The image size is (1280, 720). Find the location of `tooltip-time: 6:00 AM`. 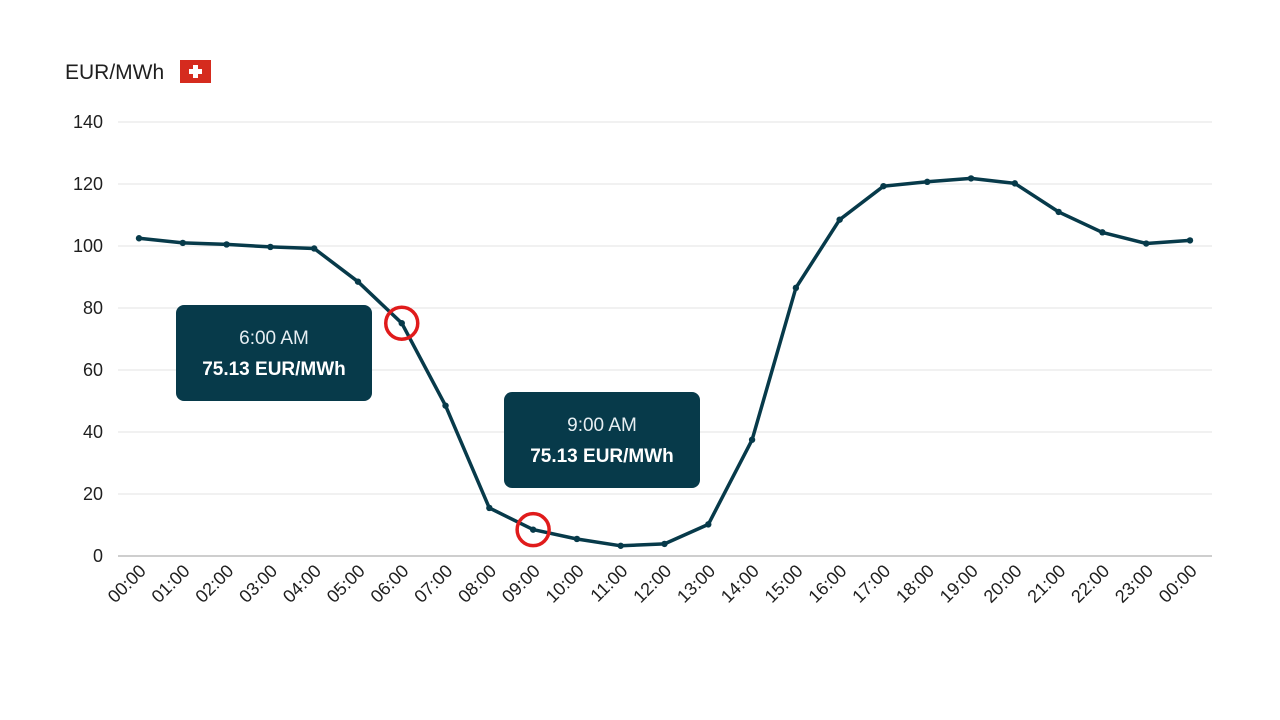

tooltip-time: 6:00 AM is located at coordinates (274, 338).